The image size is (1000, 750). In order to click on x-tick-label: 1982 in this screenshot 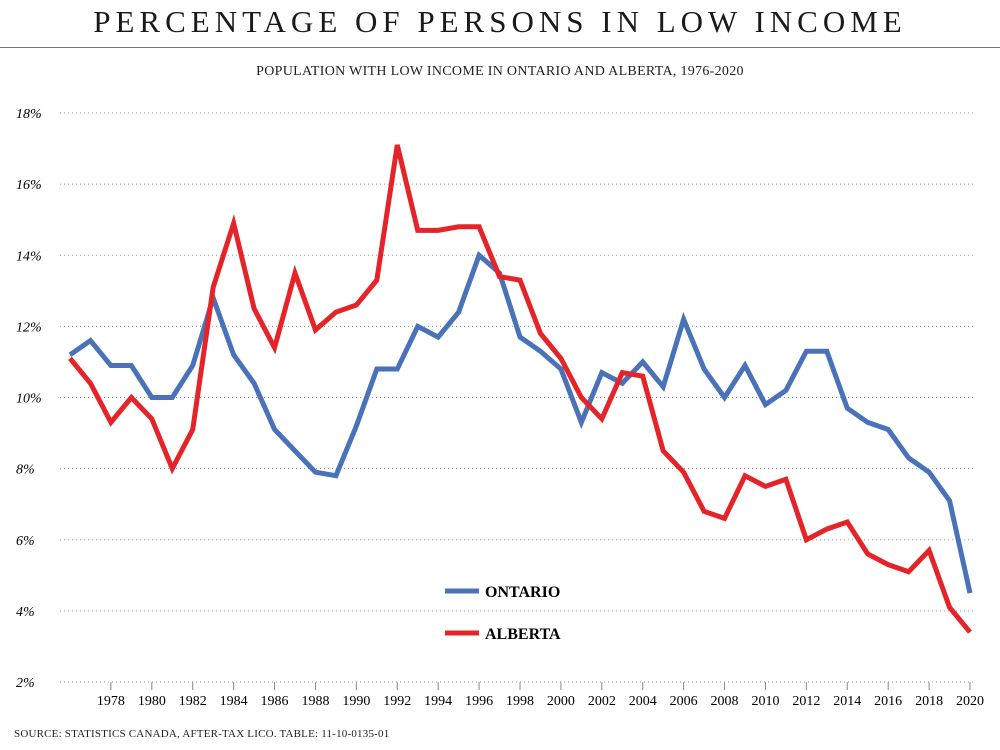, I will do `click(193, 701)`.